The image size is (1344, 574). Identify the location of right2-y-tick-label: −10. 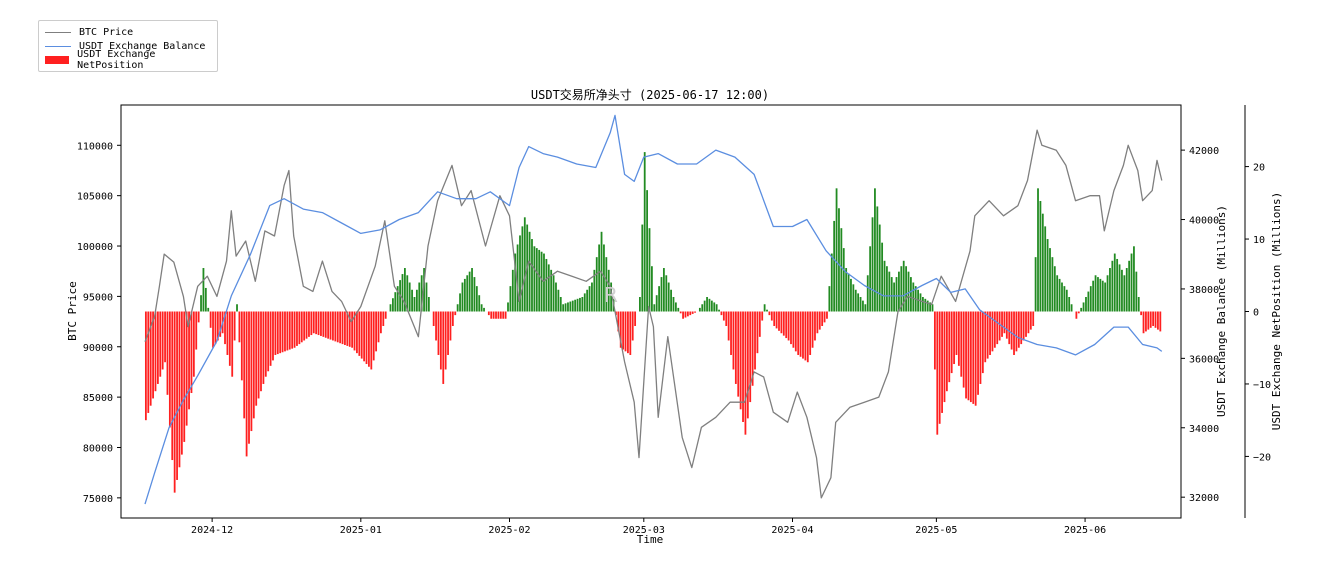
(1262, 385).